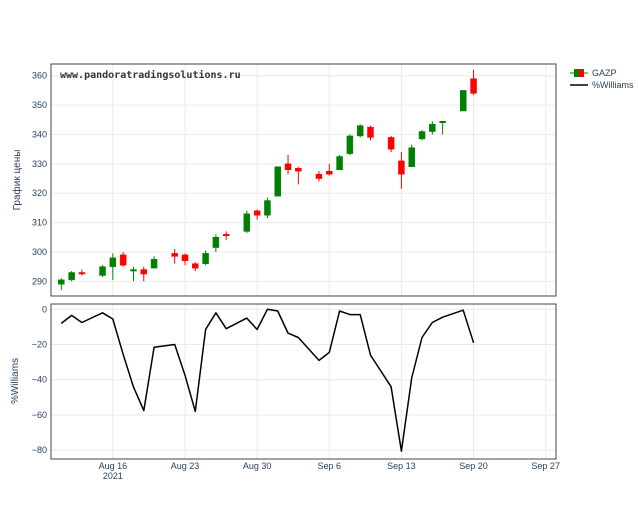  What do you see at coordinates (473, 466) in the screenshot?
I see `x-tick-label: Sep 20` at bounding box center [473, 466].